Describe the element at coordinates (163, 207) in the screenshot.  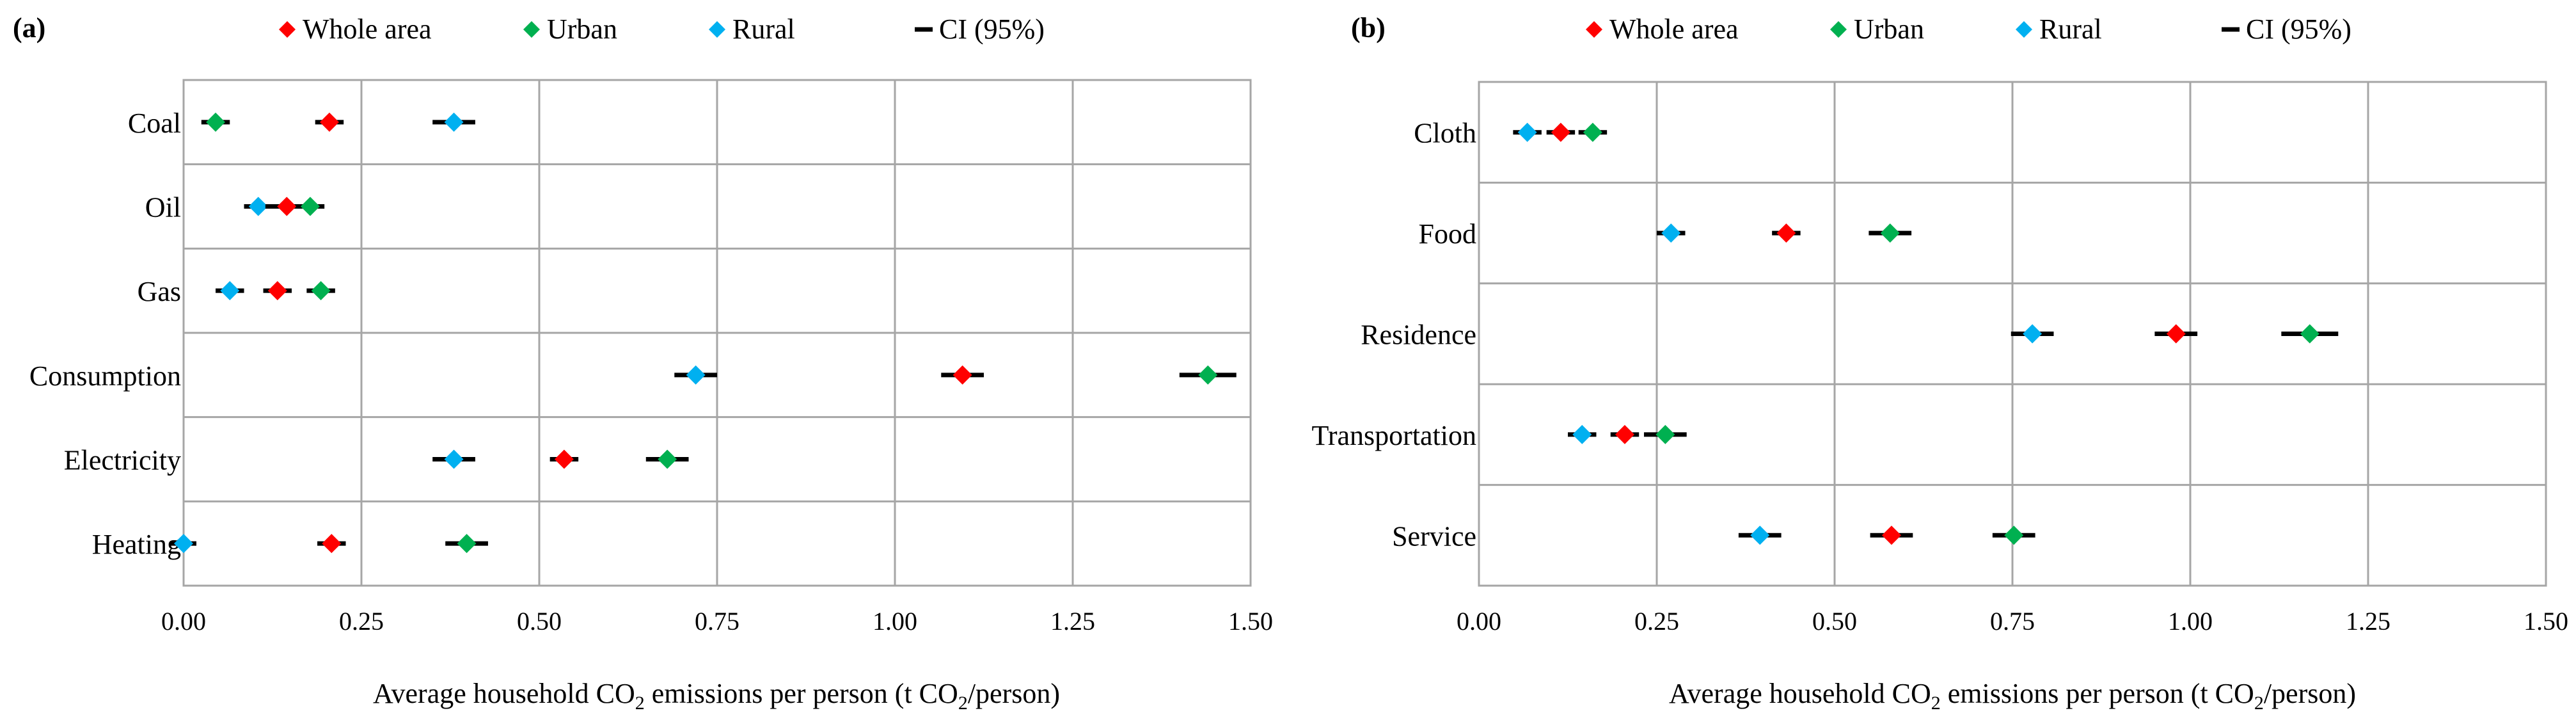
I see `category-label: Oil` at that location.